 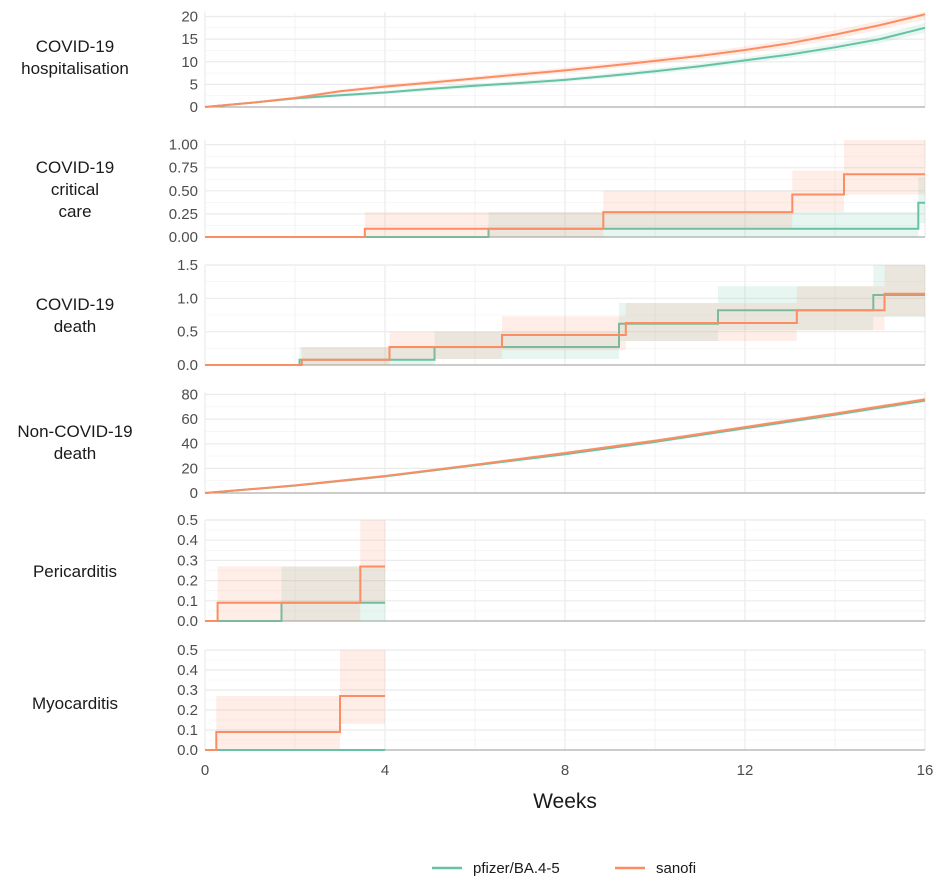 I want to click on y-tick-label: 80, so click(x=189, y=394).